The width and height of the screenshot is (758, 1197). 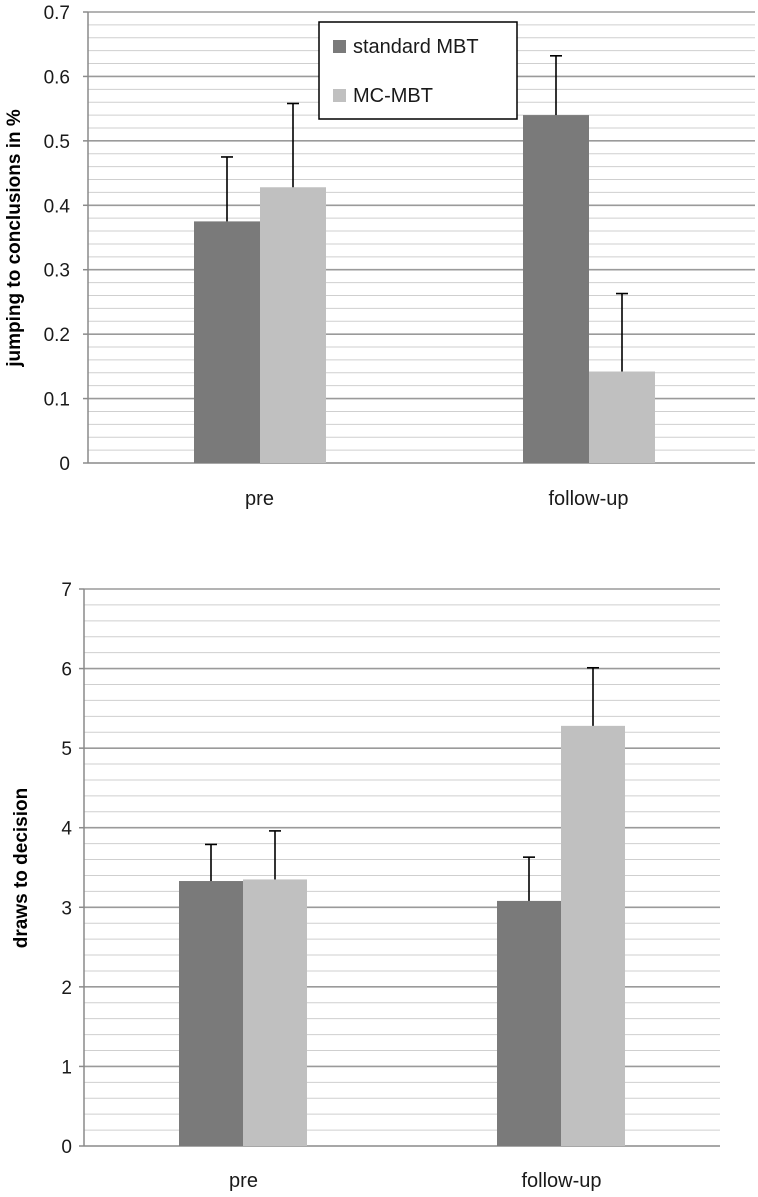 I want to click on legend-label-mc-mbt: MC-MBT, so click(x=393, y=96).